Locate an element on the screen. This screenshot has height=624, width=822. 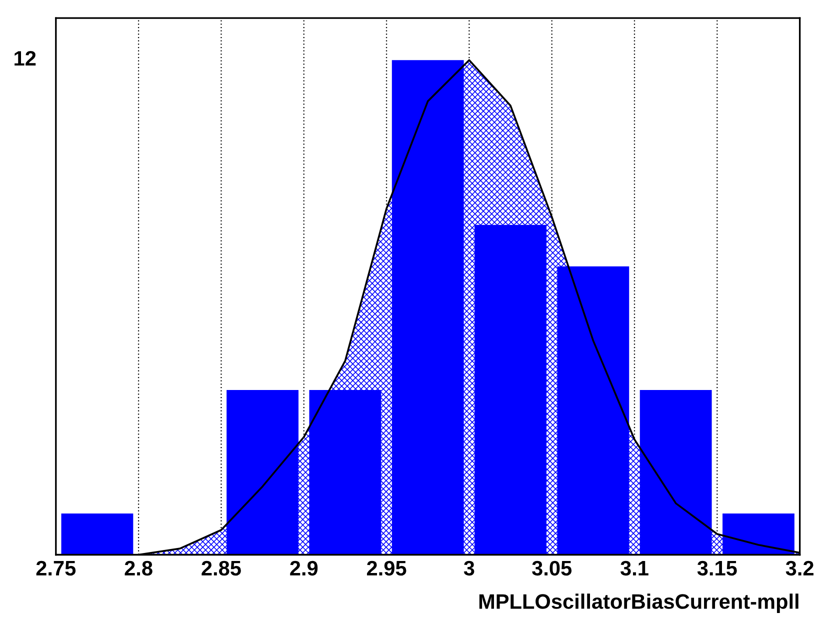
x-axis-title: MPLLOscillatorBiasCurrent-mpll is located at coordinates (638, 604).